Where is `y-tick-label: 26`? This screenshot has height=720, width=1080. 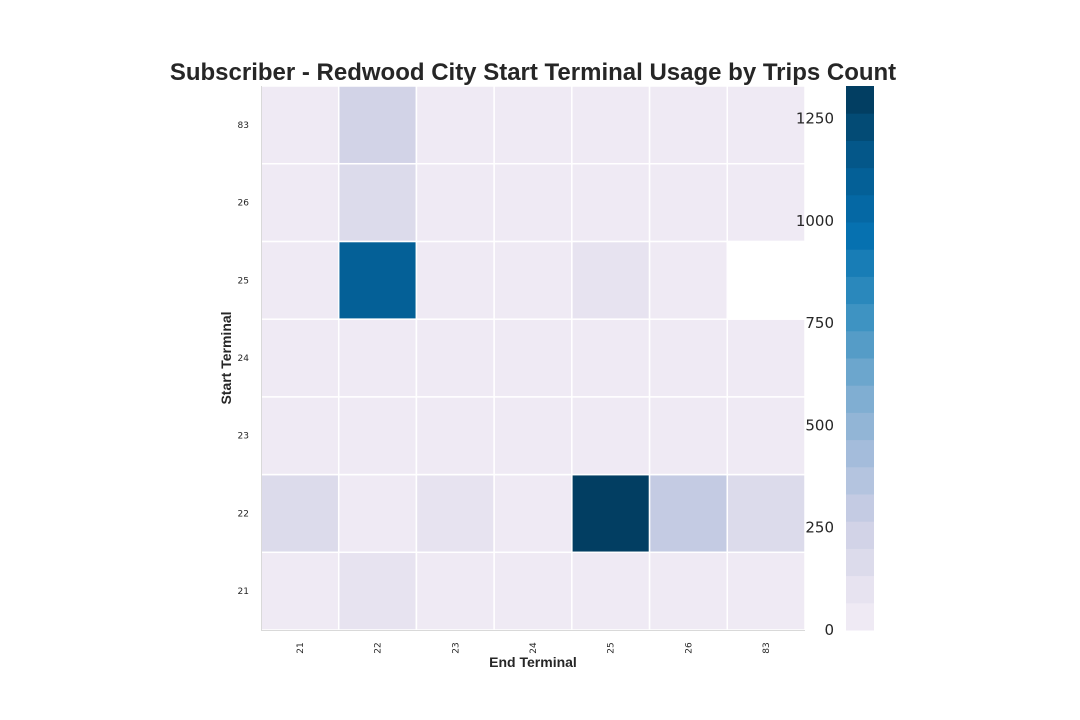 y-tick-label: 26 is located at coordinates (244, 204).